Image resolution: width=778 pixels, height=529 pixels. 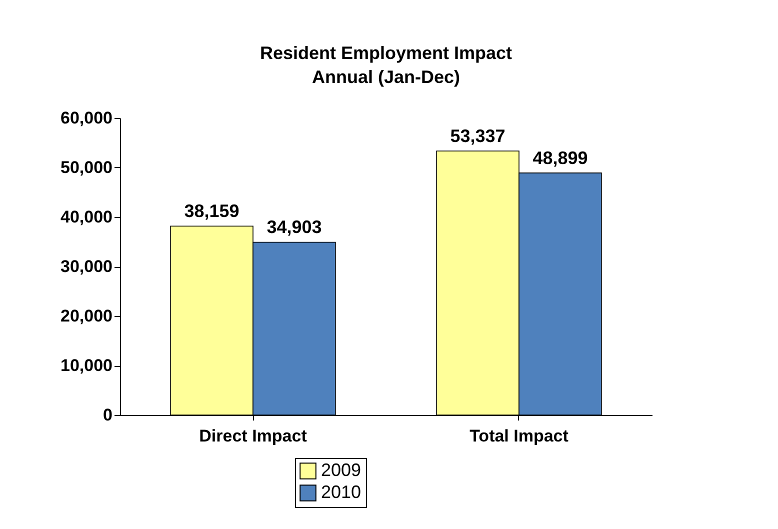 I want to click on x-tick-label: Direct Impact, so click(x=253, y=436).